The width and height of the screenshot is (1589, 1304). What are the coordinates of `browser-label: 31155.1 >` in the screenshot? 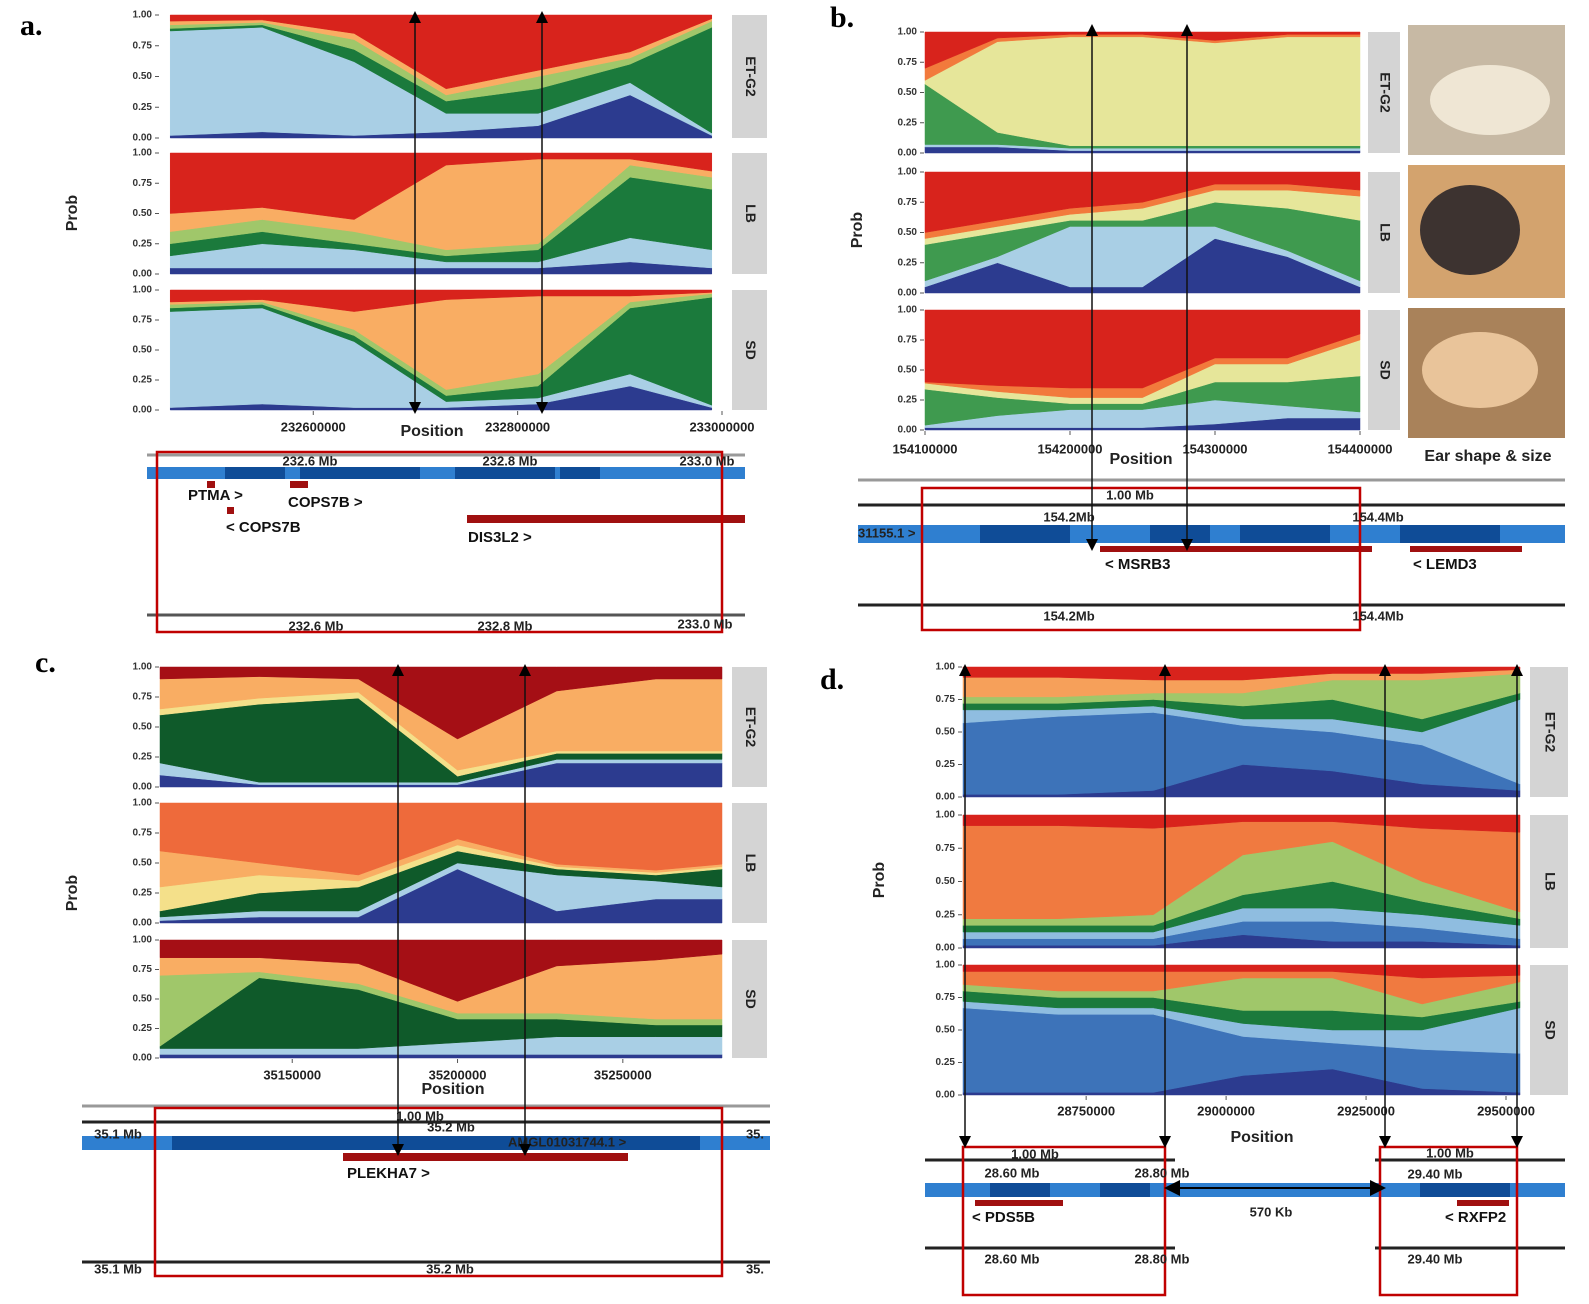 It's located at (887, 532).